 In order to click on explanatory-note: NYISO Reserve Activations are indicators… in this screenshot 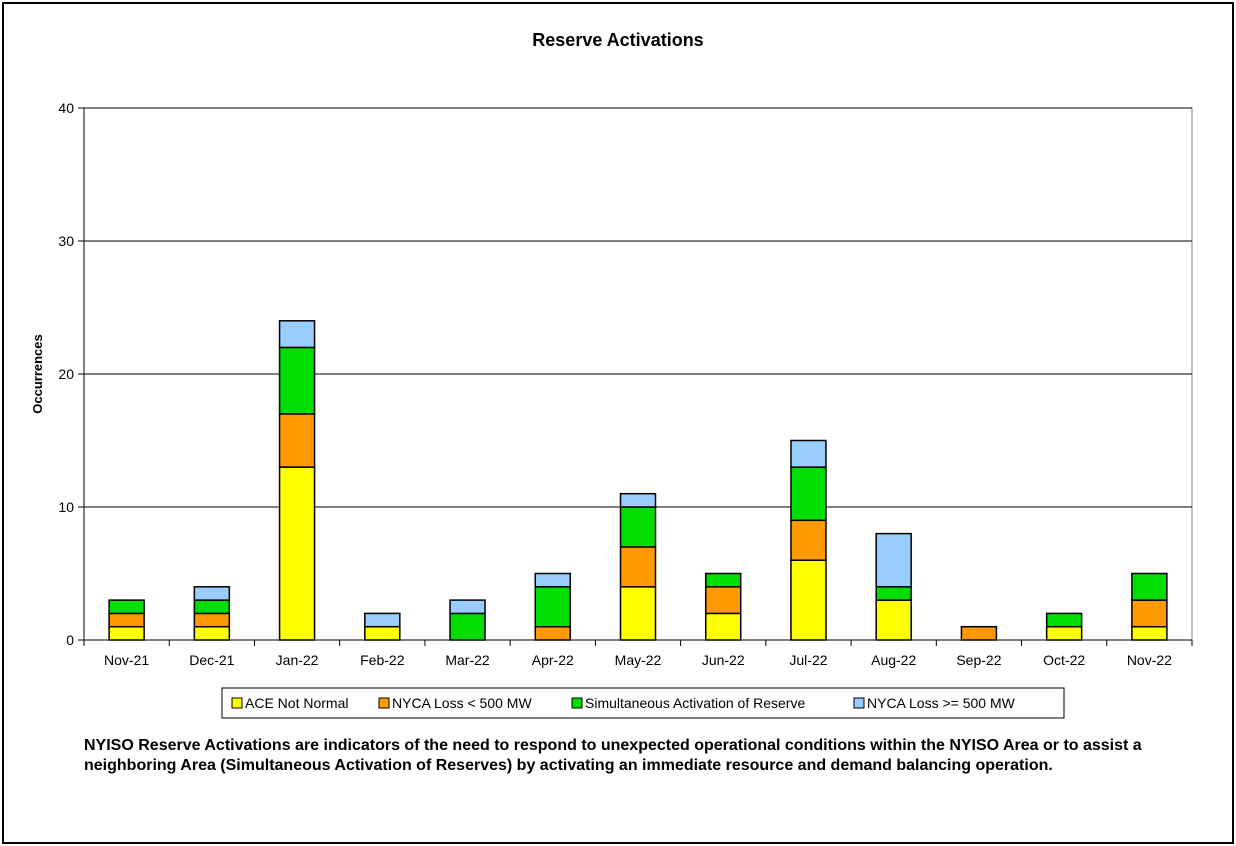, I will do `click(613, 755)`.